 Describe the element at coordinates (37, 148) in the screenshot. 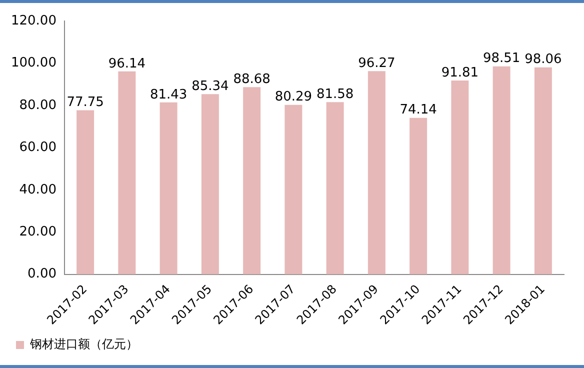

I see `y-tick-label: 60.00` at that location.